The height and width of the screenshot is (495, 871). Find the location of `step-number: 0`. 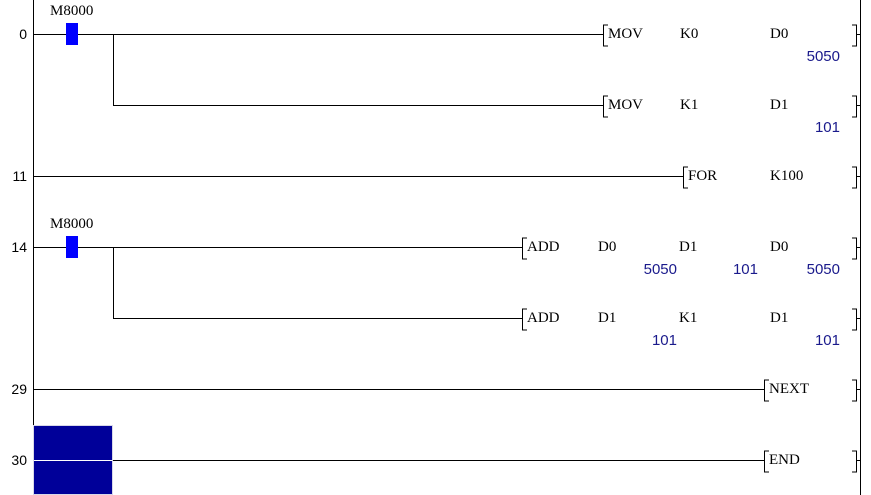

step-number: 0 is located at coordinates (23, 34).